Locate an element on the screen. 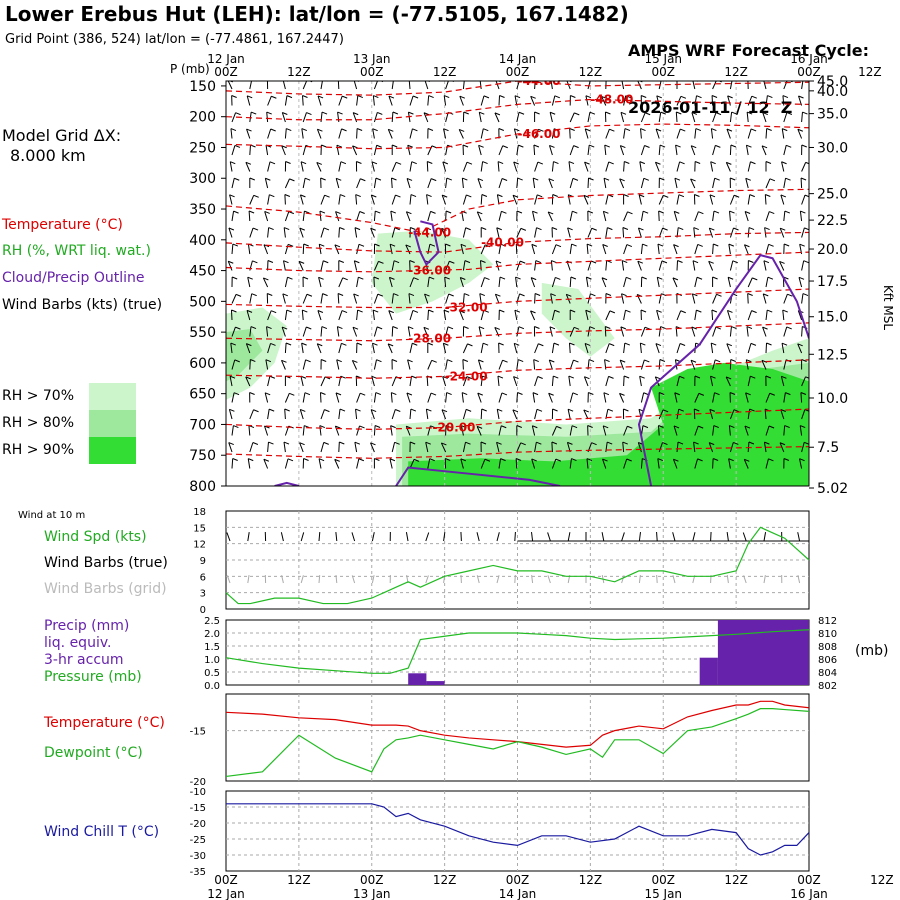 The image size is (900, 900). bottom-date-label: 15 Jan is located at coordinates (663, 893).